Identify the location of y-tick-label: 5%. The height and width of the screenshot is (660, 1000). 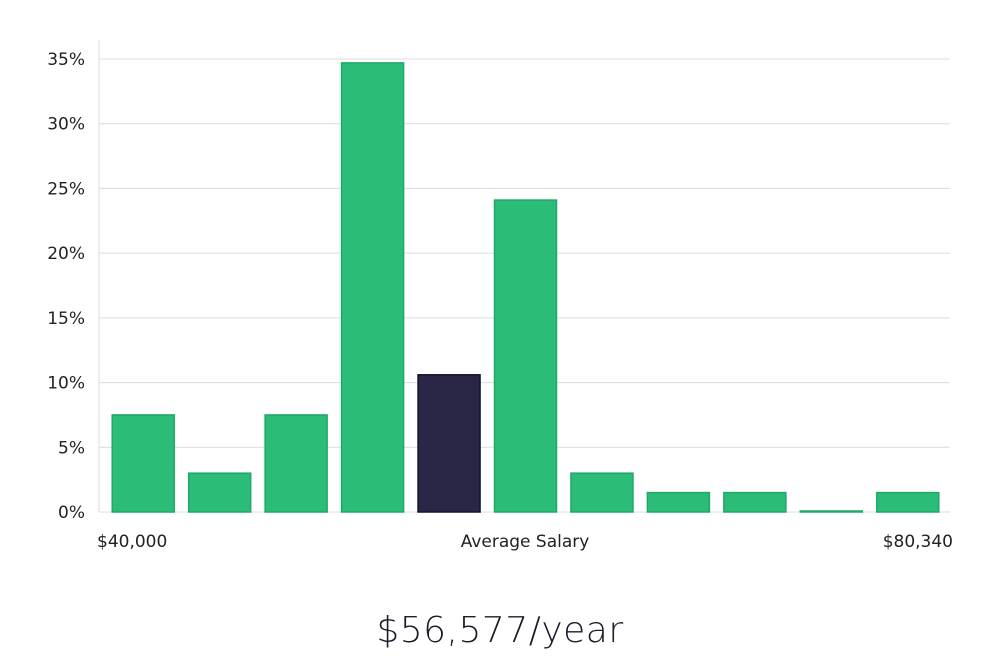
(71, 448).